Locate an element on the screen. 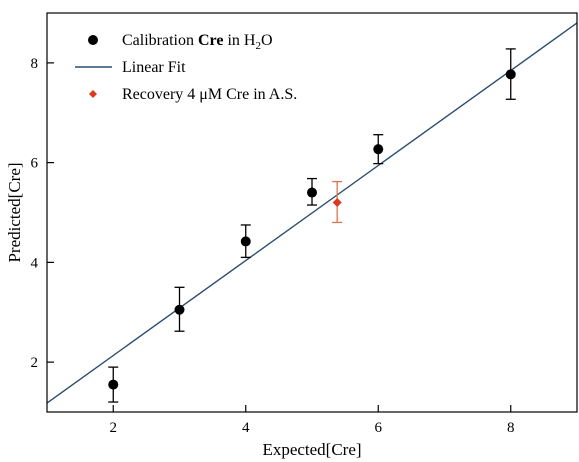  y-tick-label-8: 8 is located at coordinates (35, 64).